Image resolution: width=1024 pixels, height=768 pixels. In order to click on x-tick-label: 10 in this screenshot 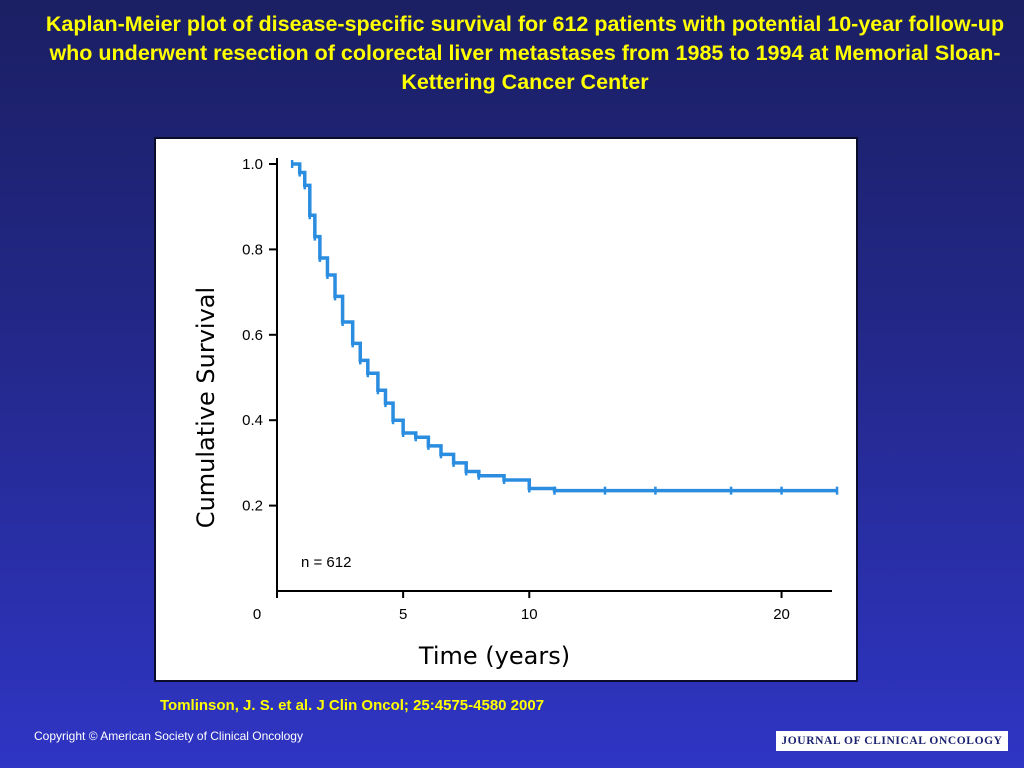, I will do `click(529, 614)`.